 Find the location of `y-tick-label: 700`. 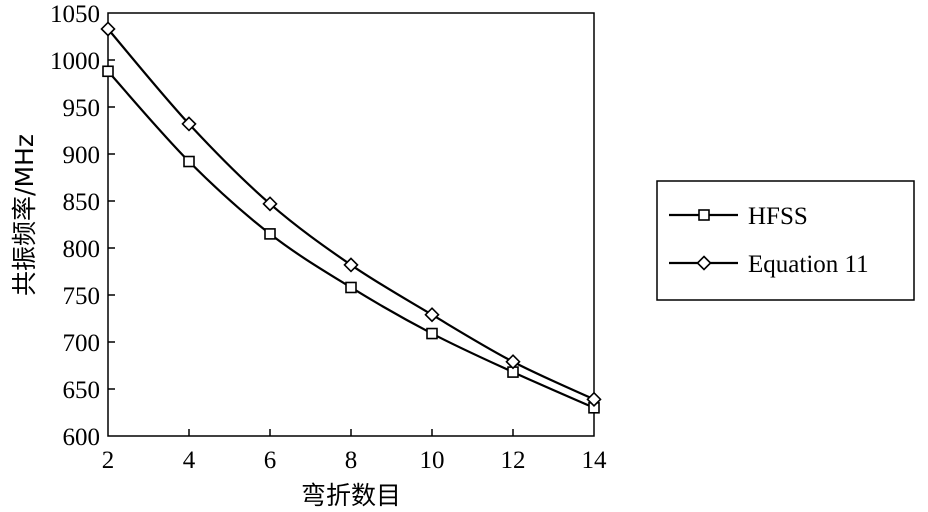

y-tick-label: 700 is located at coordinates (82, 343).